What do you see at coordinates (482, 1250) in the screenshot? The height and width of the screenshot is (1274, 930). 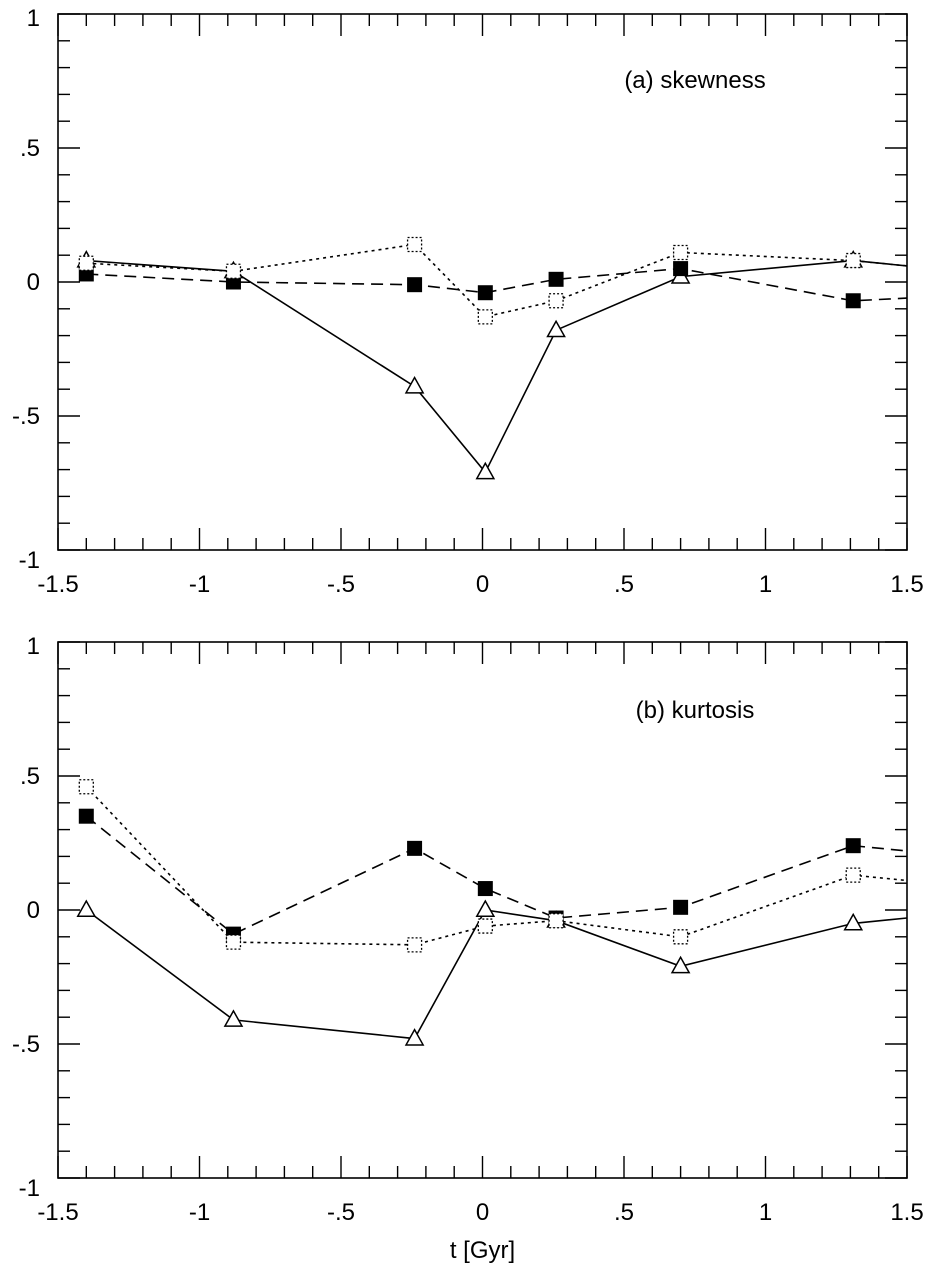 I see `x-axis-label: t [Gyr]` at bounding box center [482, 1250].